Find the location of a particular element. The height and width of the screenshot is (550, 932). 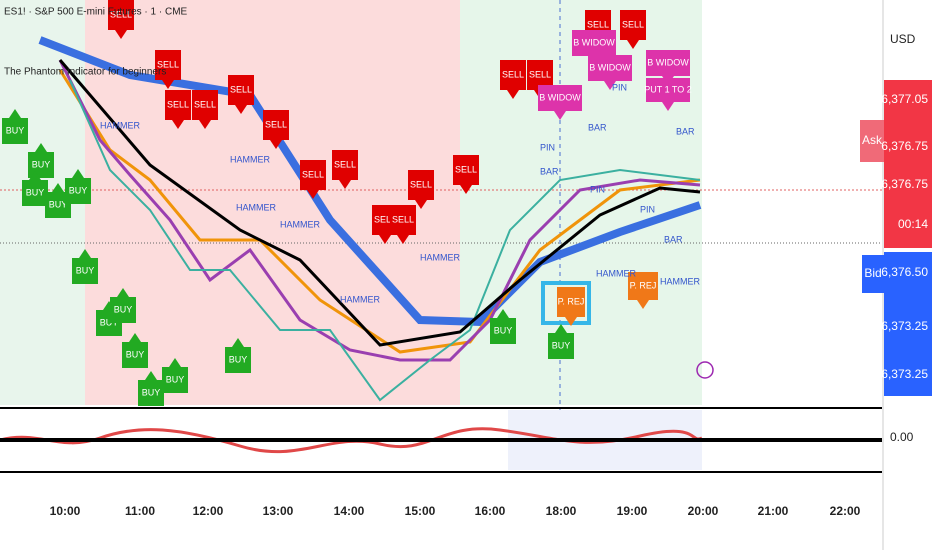

time-label: 18:00 is located at coordinates (561, 511).